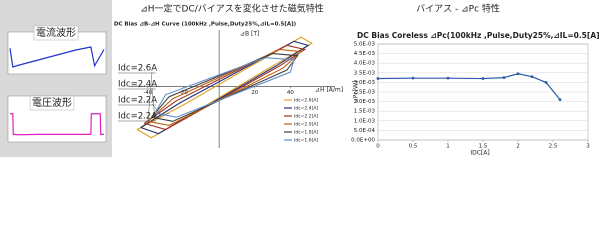  What do you see at coordinates (306, 141) in the screenshot?
I see `legend-label: Idc=1.6[A]` at bounding box center [306, 141].